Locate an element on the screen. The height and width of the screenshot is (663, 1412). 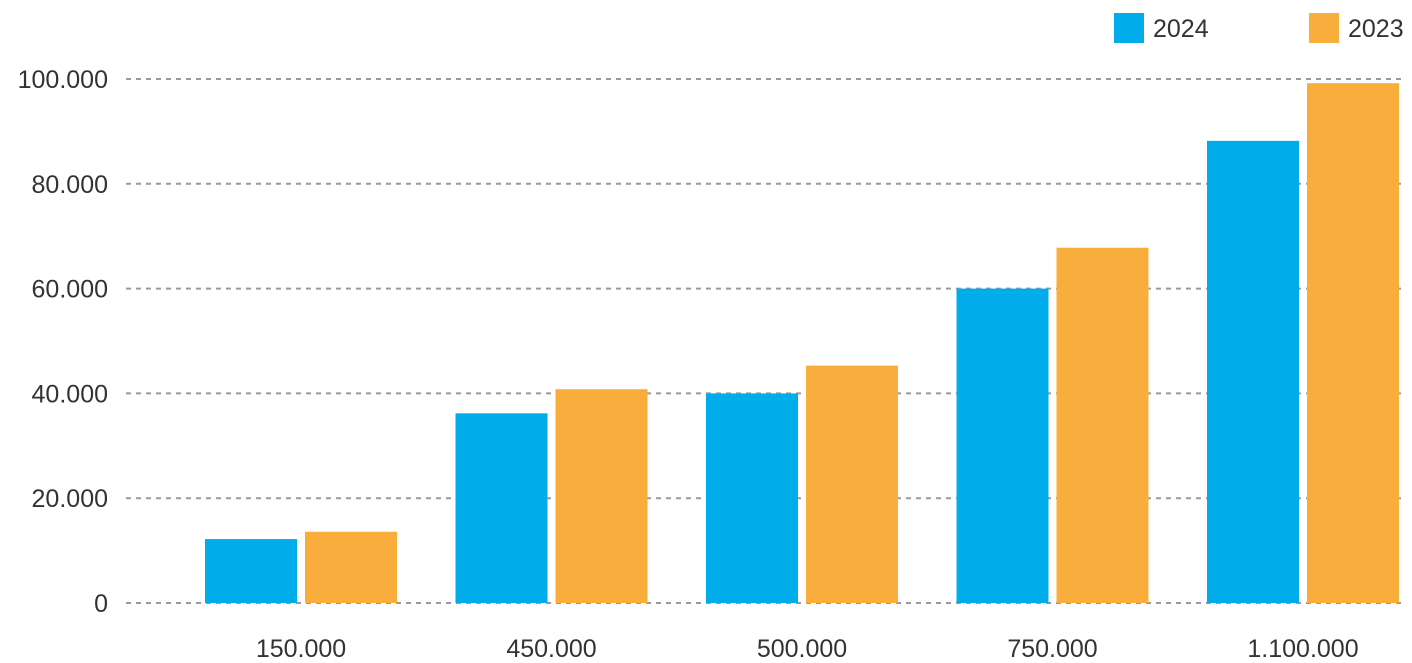
y-tick-label: 20.000 is located at coordinates (70, 499).